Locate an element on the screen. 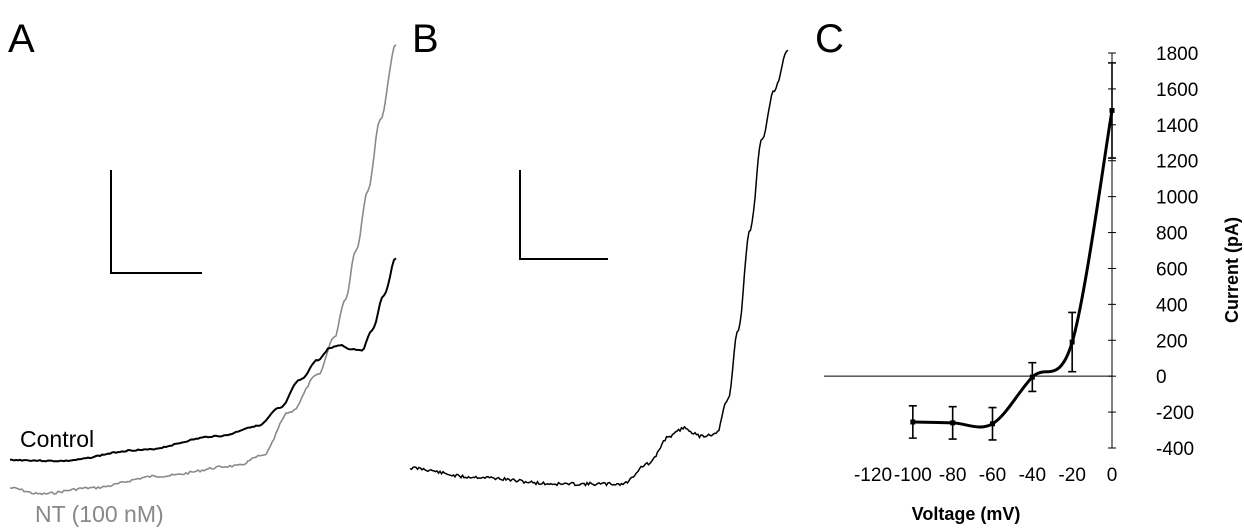 The image size is (1244, 529). x-tick-label: -60 is located at coordinates (992, 475).